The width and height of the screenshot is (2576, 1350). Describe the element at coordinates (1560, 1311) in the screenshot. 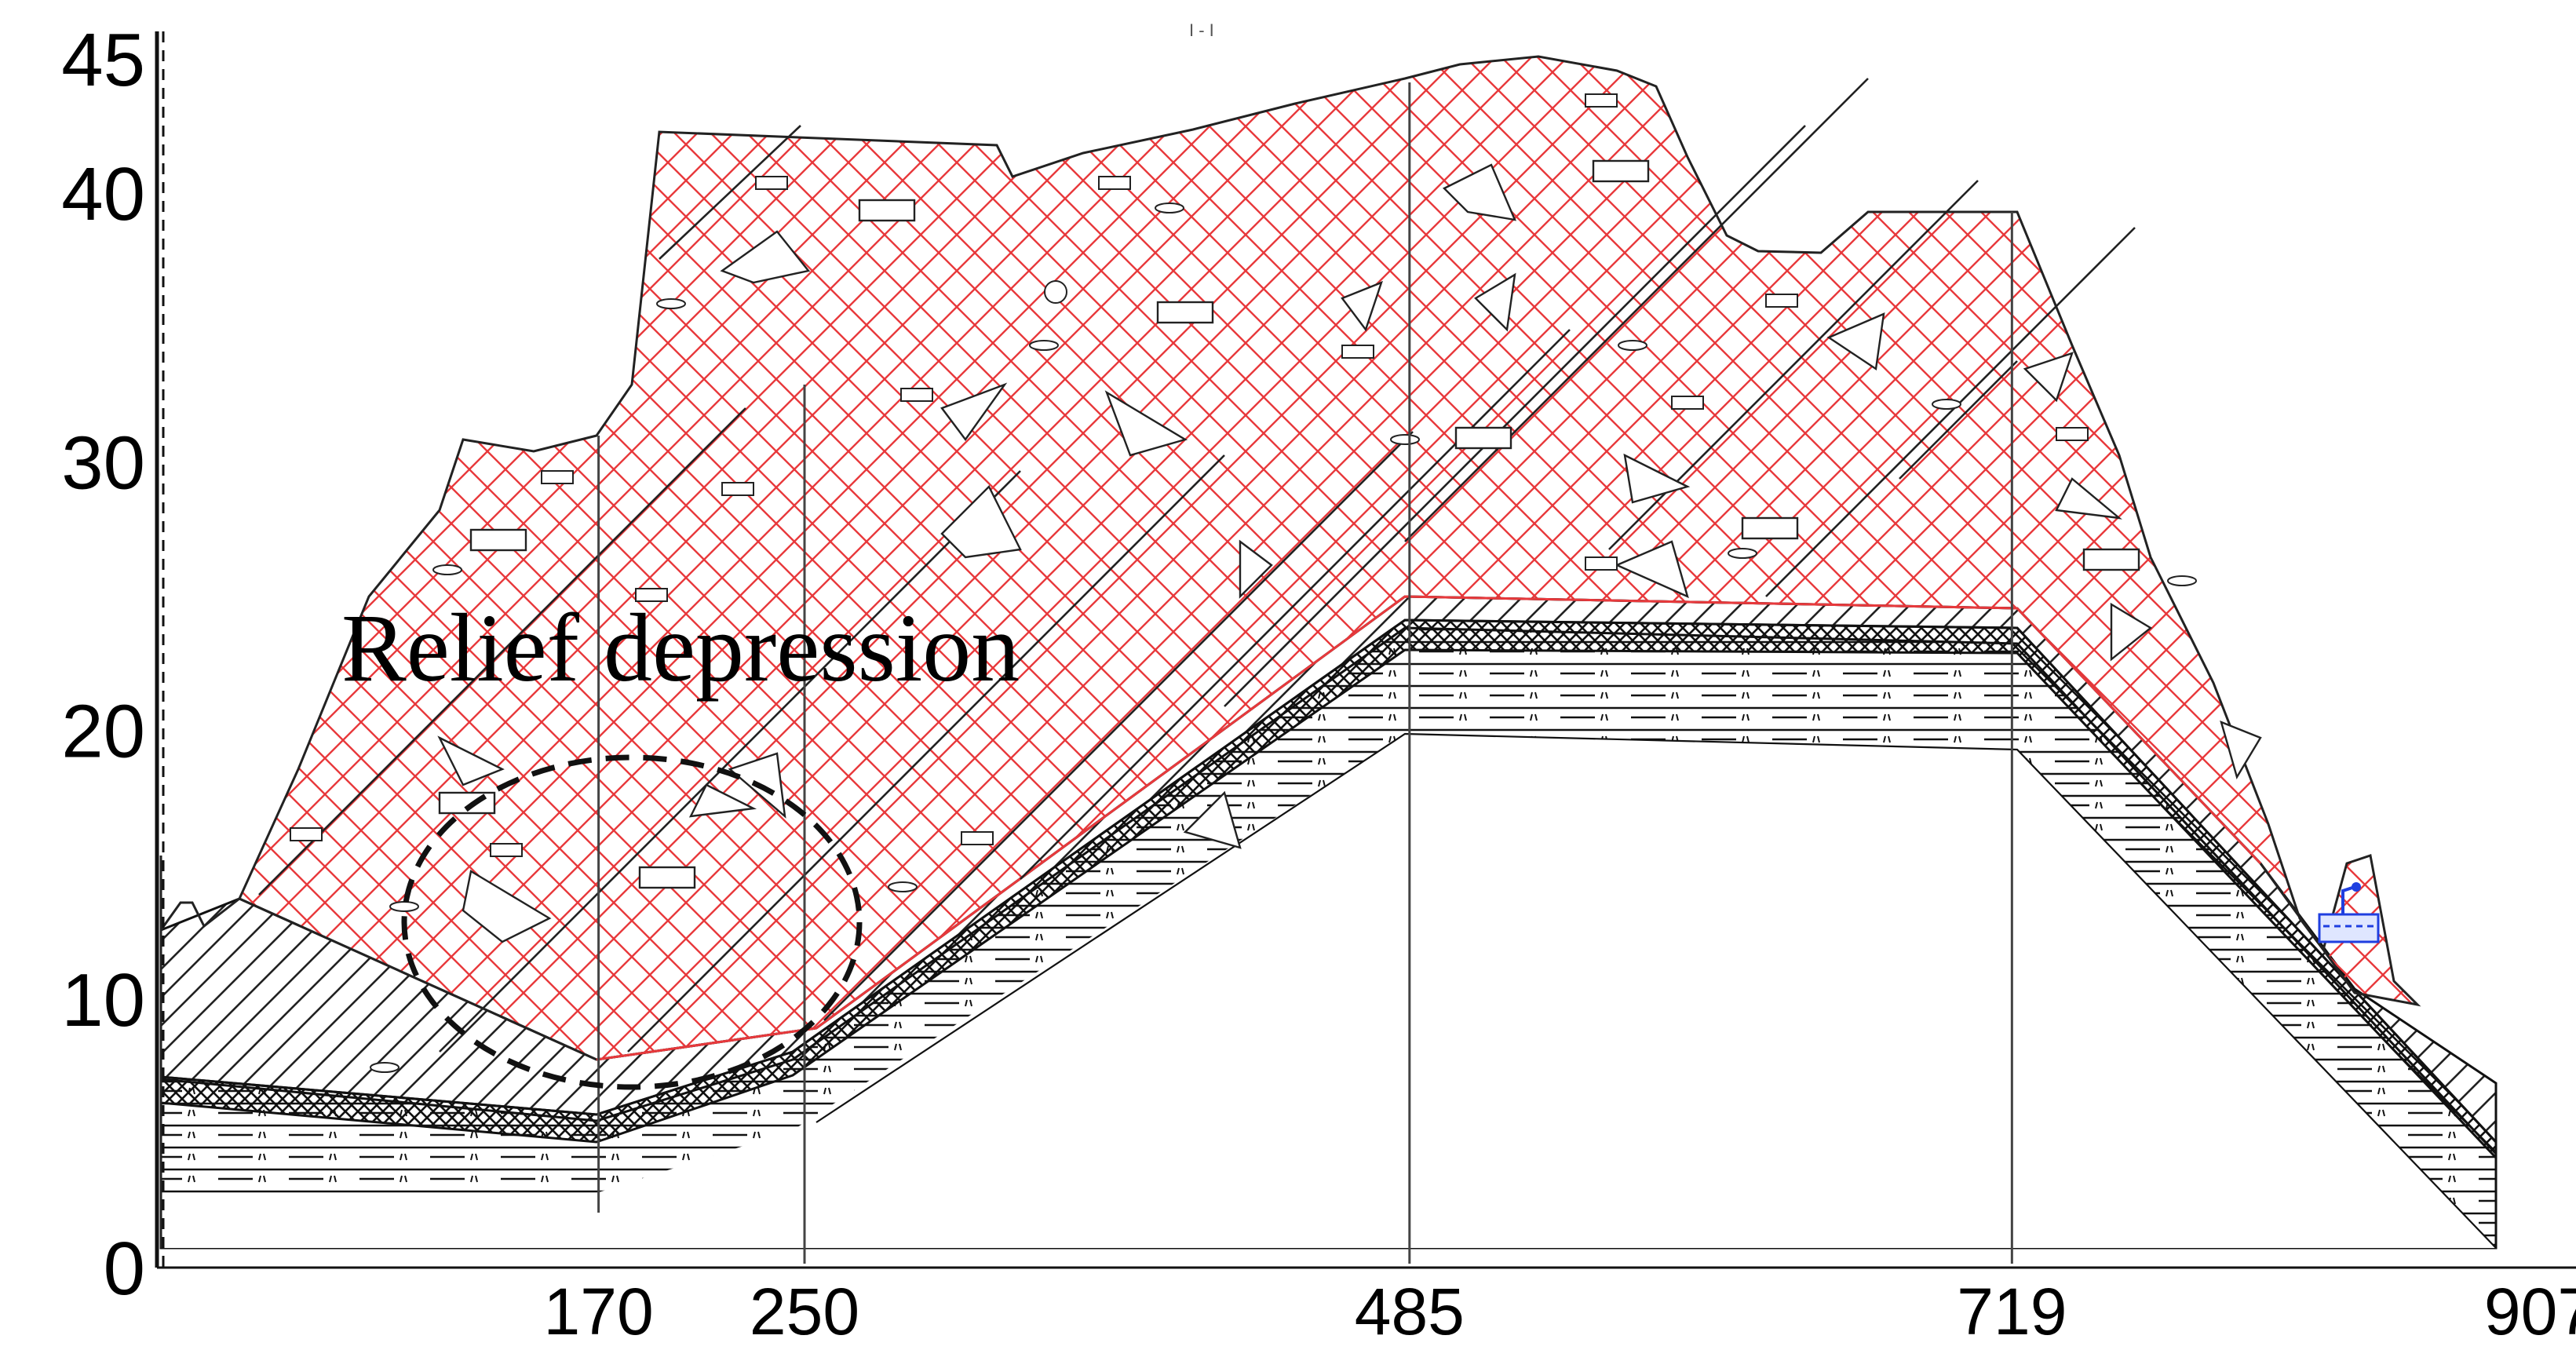

I see `x-tick-labels: 170 250 485 719 907` at that location.